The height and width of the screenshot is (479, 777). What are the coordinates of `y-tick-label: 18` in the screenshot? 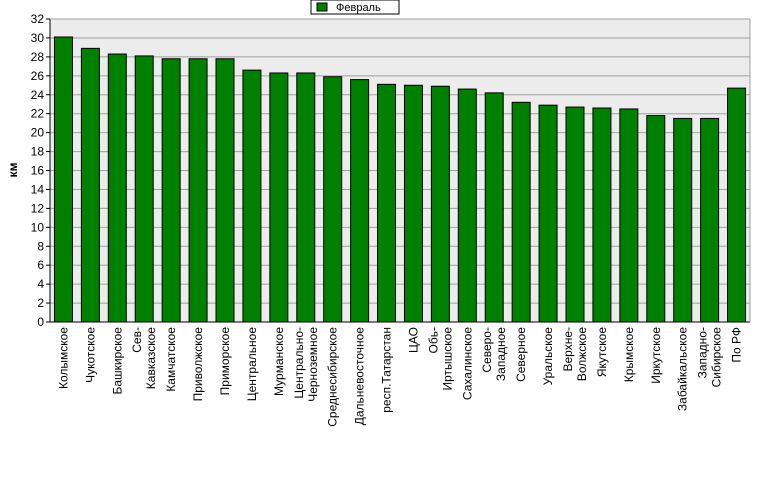 It's located at (38, 152).